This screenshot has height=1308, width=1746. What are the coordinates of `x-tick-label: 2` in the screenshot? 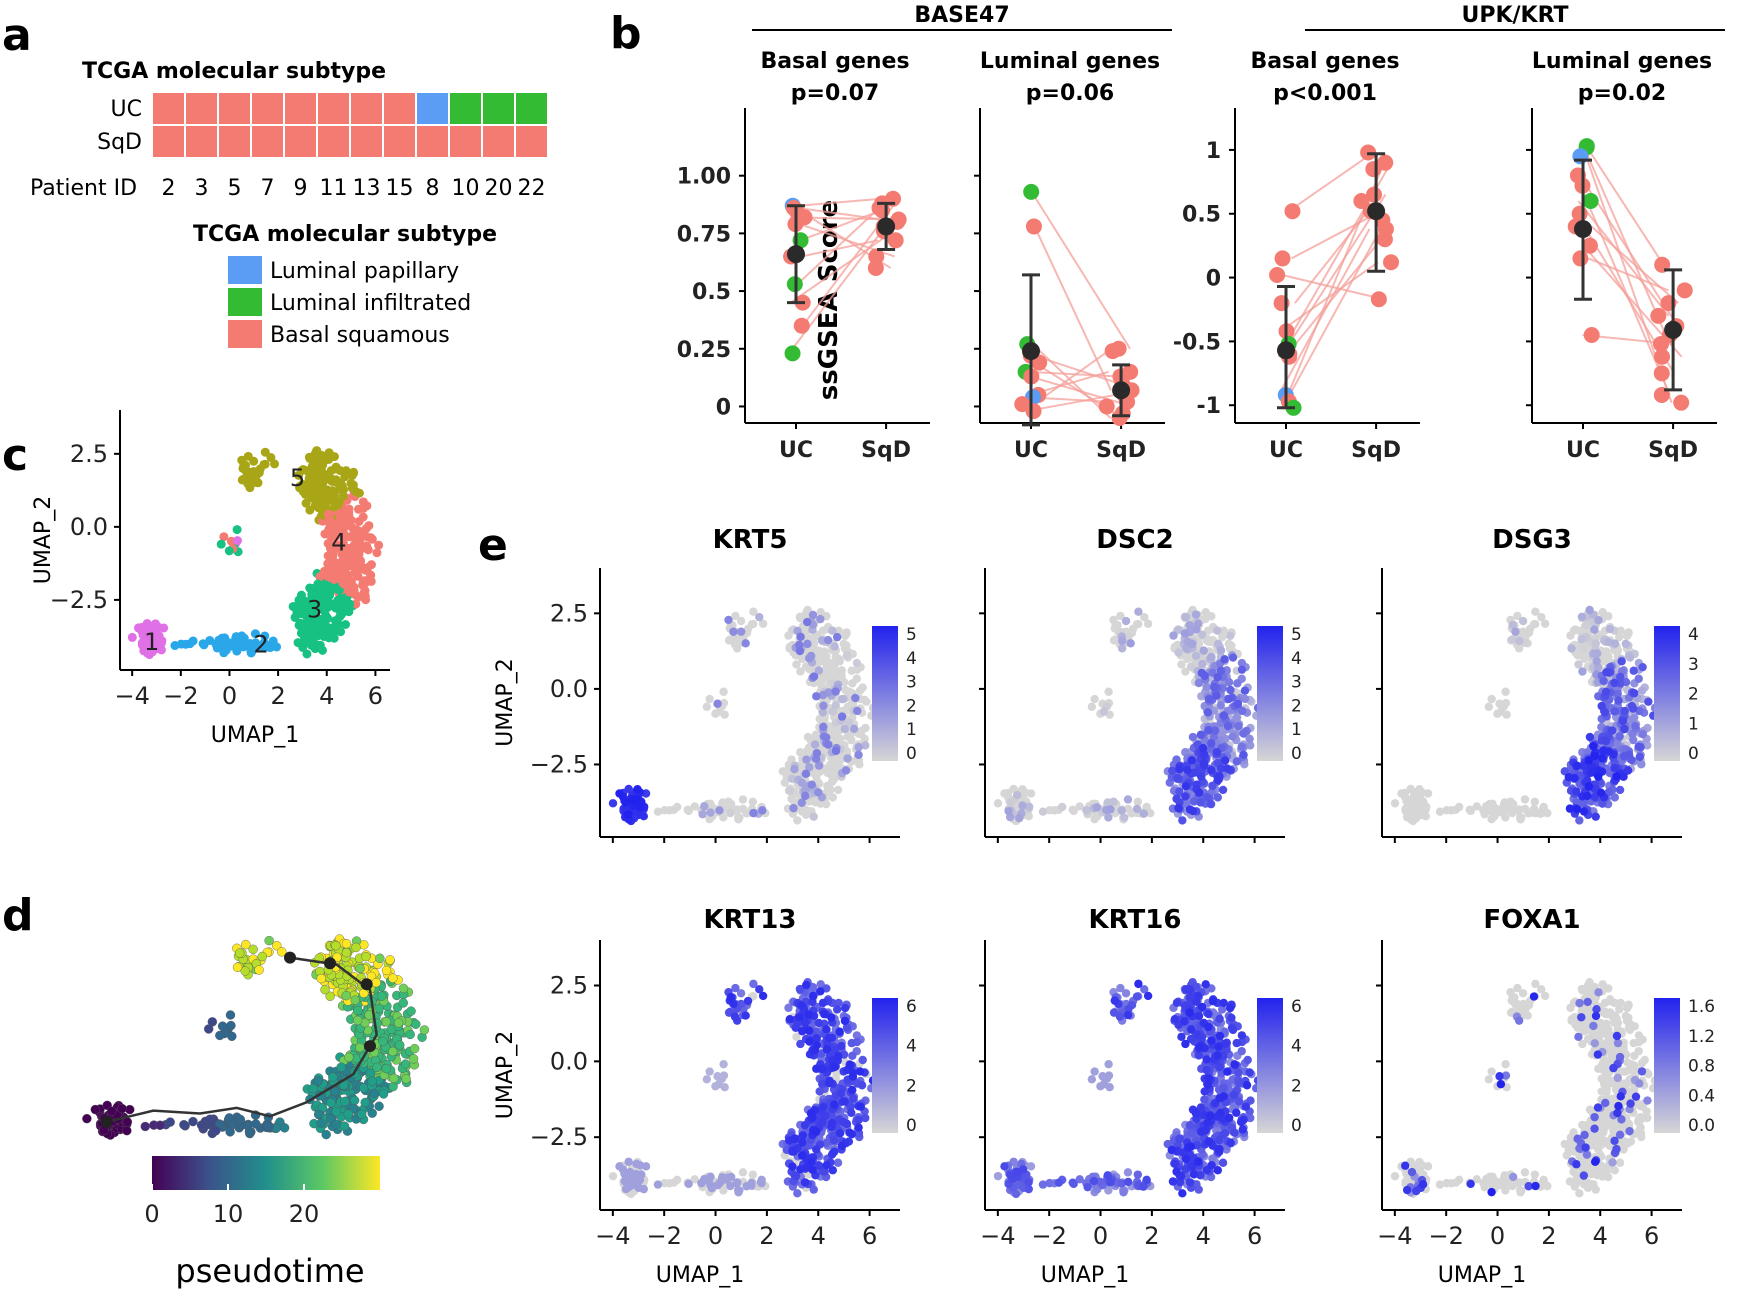 It's located at (766, 1236).